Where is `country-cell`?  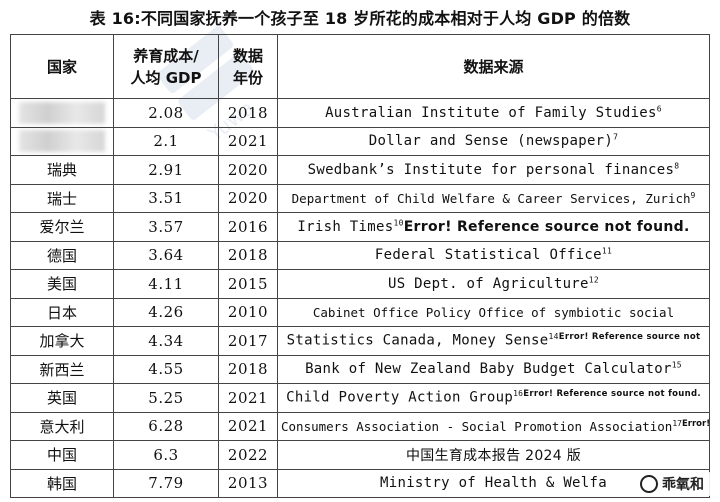
country-cell is located at coordinates (62, 113).